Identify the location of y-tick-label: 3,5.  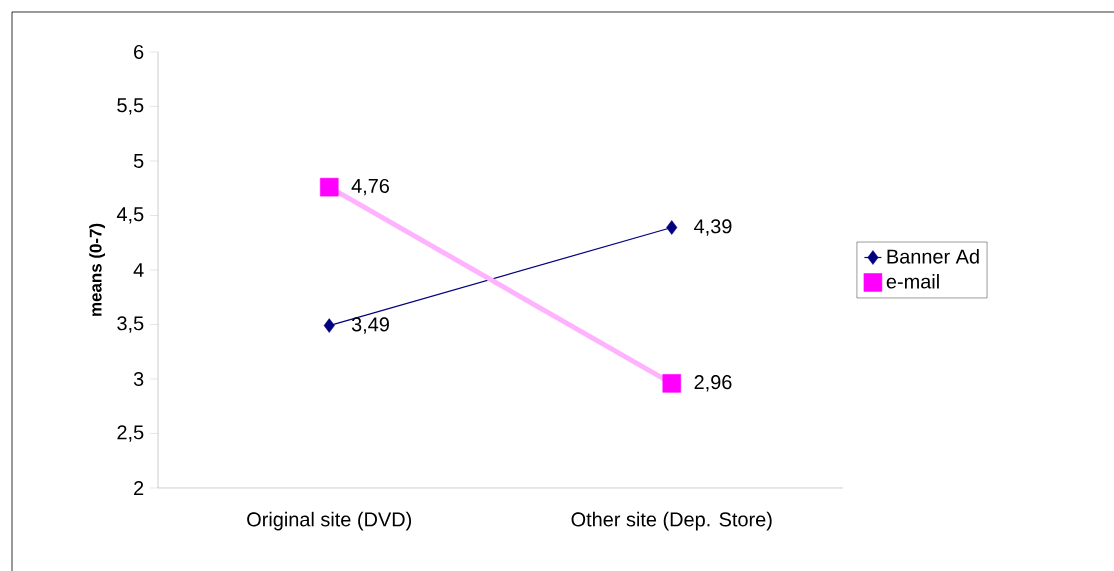
(130, 324).